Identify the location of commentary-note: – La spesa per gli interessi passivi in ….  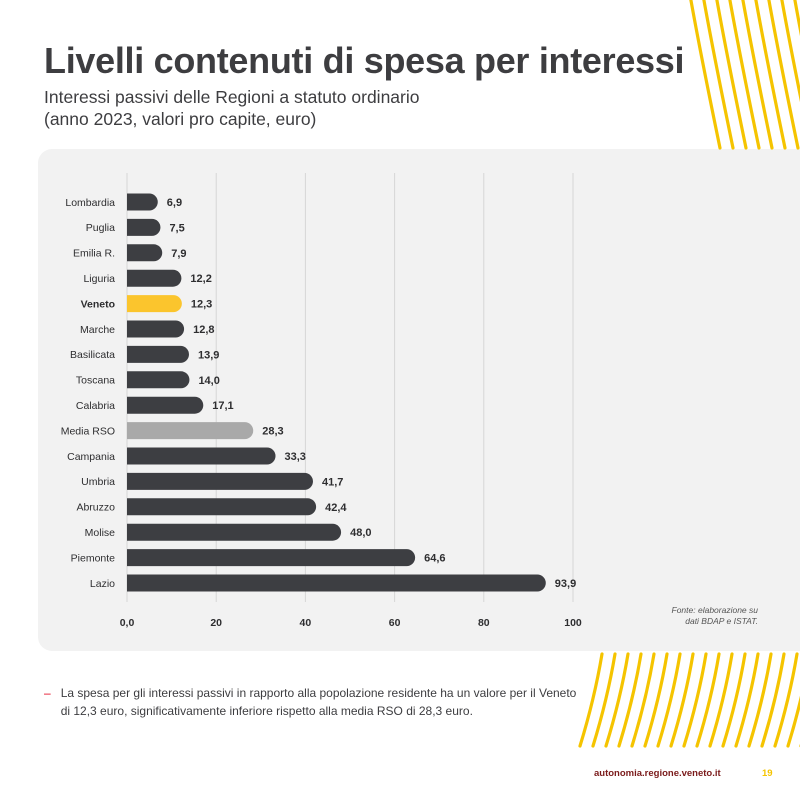
(314, 702).